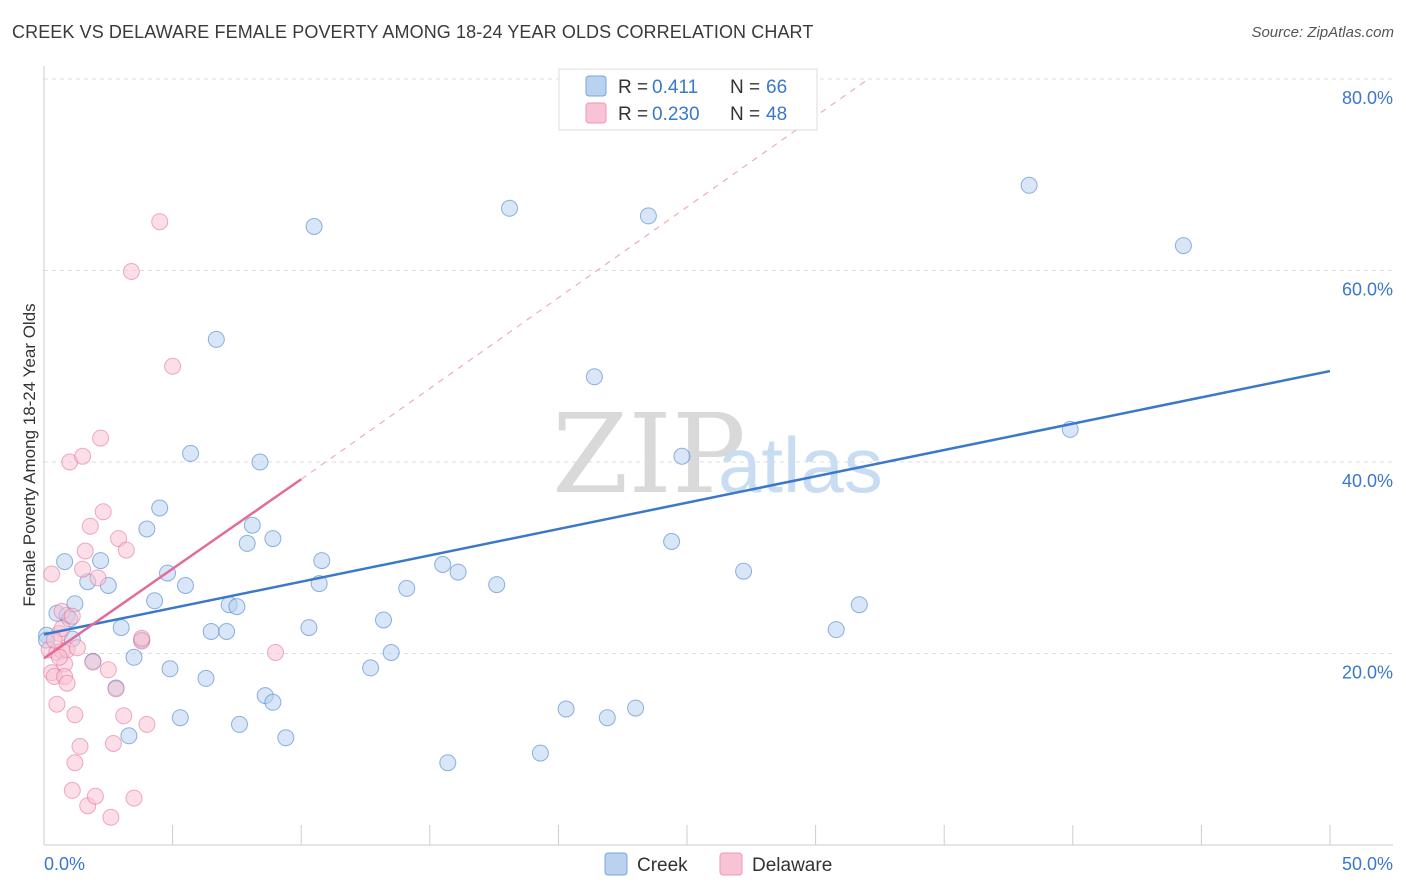 The height and width of the screenshot is (892, 1406). What do you see at coordinates (1322, 32) in the screenshot?
I see `source-credit: Source: ZipAtlas.com` at bounding box center [1322, 32].